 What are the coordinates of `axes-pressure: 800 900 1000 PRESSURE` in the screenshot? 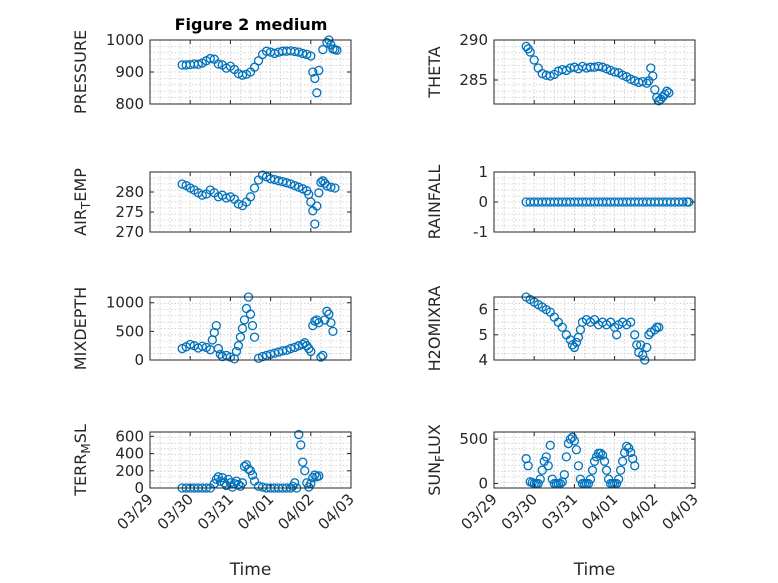 It's located at (211, 72).